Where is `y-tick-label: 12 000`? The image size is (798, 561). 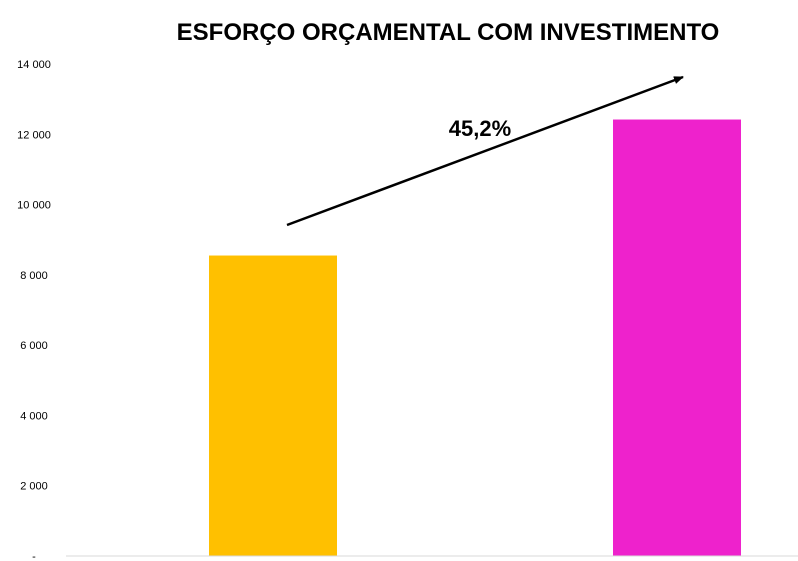
y-tick-label: 12 000 is located at coordinates (34, 135).